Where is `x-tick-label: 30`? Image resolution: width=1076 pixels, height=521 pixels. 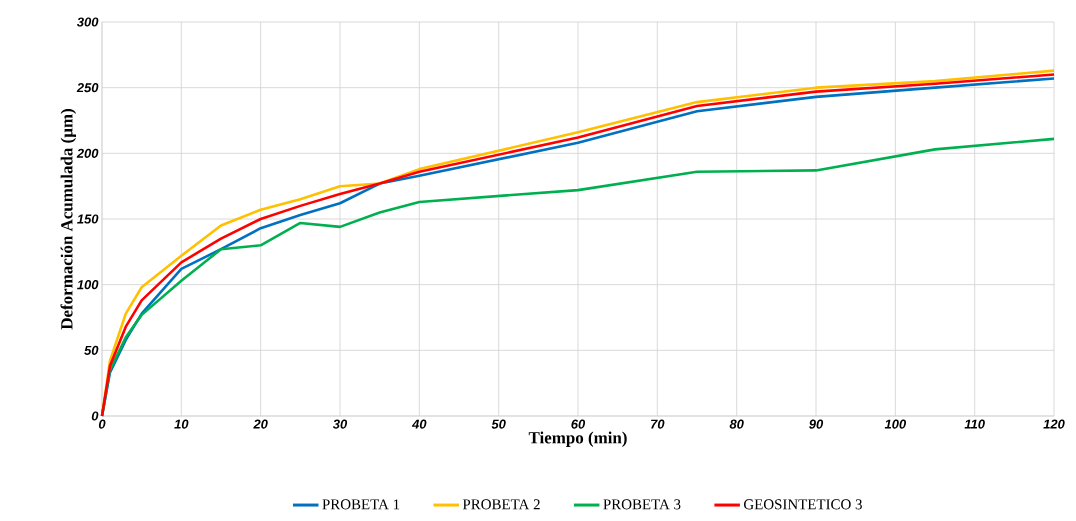
x-tick-label: 30 is located at coordinates (340, 424).